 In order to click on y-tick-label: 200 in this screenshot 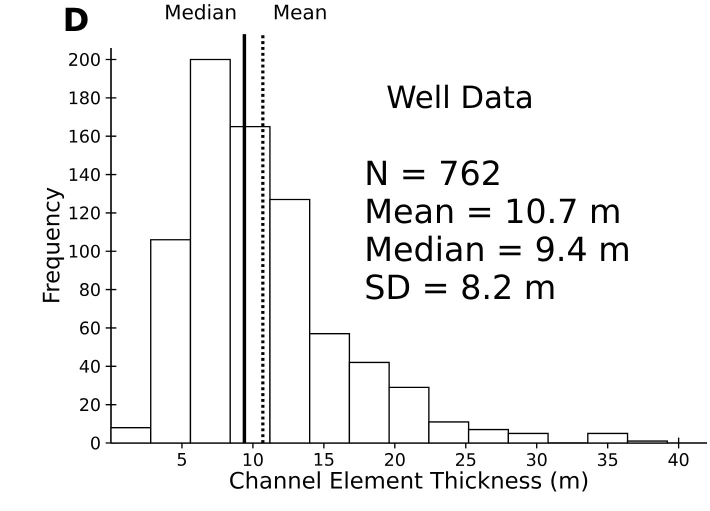, I will do `click(84, 59)`.